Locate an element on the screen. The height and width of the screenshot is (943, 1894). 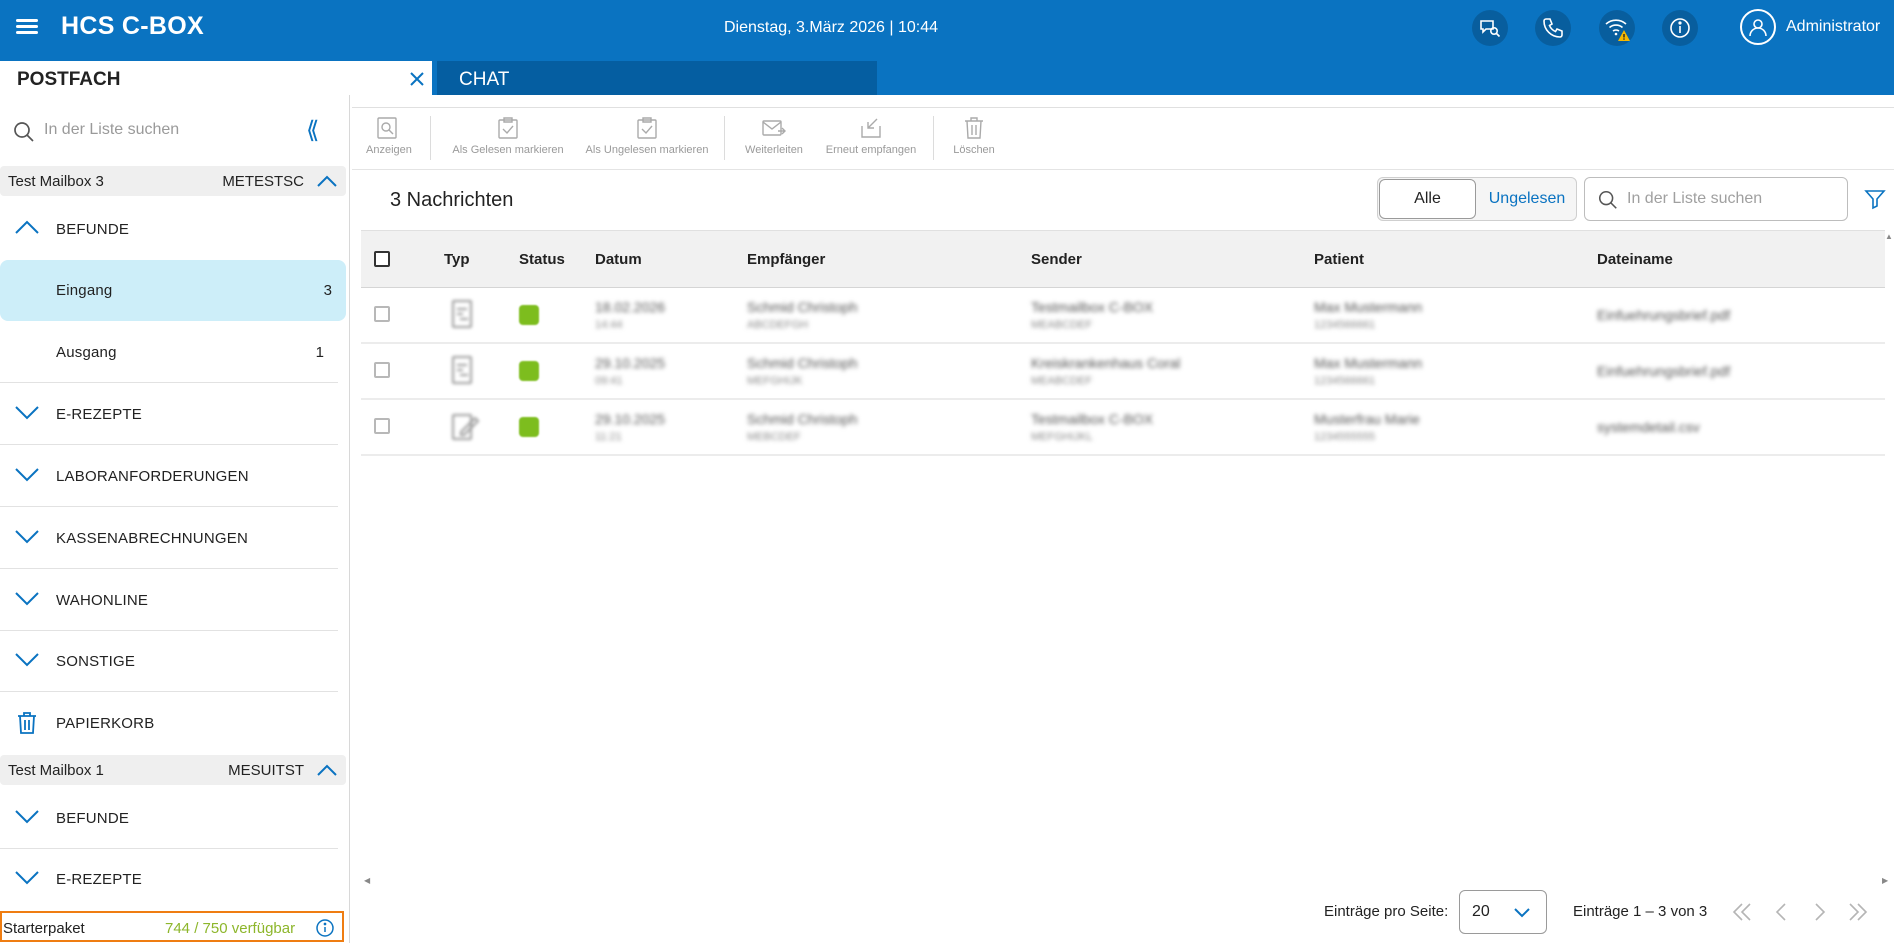
plan-status: Starterpaket 744 / 750 verfügbar is located at coordinates (172, 926).